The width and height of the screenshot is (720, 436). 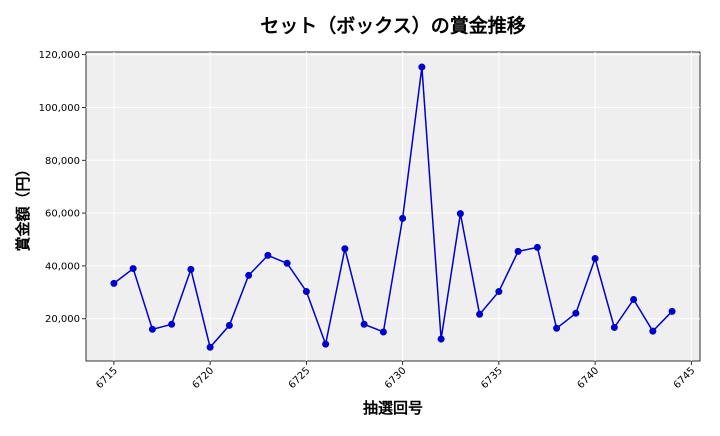 I want to click on x-tick-label: 6720, so click(x=203, y=378).